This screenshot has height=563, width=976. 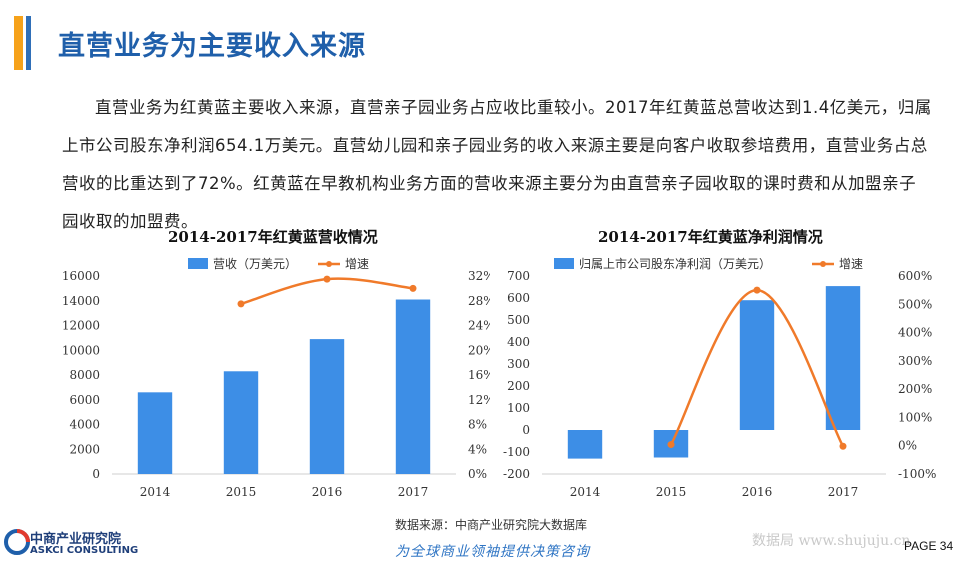 I want to click on y-left-tick-label: 6000, so click(x=84, y=400).